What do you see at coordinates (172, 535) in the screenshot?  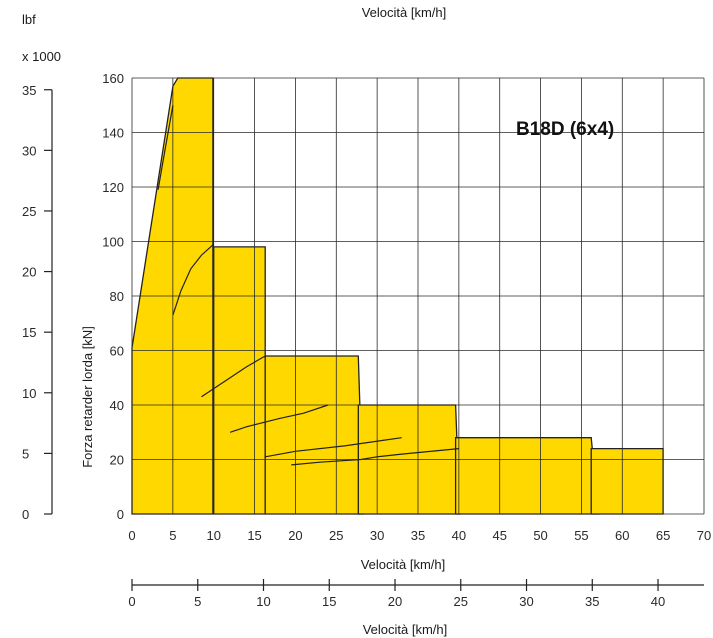 I see `x-tick-label: 5` at bounding box center [172, 535].